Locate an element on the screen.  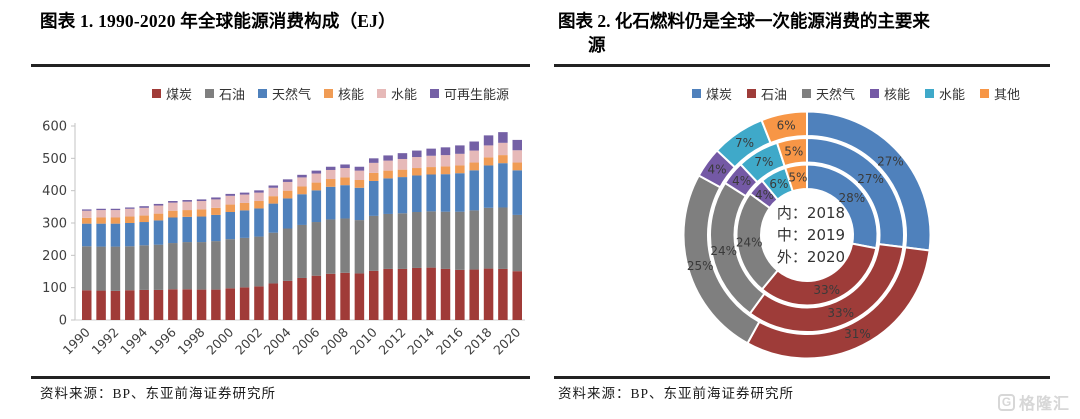
donut-percent-label: 33% is located at coordinates (826, 290).